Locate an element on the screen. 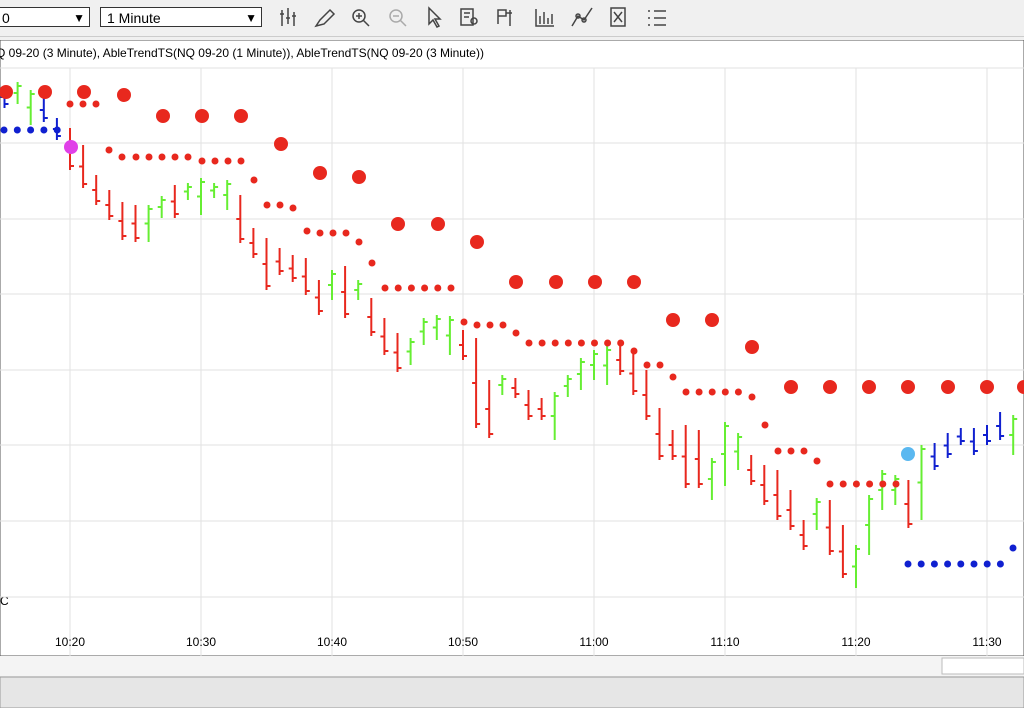  x-tick-label: 10:30 is located at coordinates (201, 642).